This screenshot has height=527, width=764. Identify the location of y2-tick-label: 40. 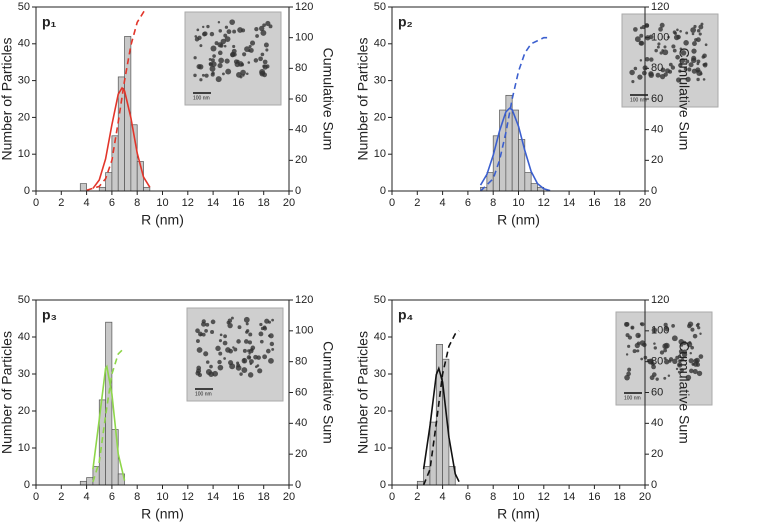
(657, 423).